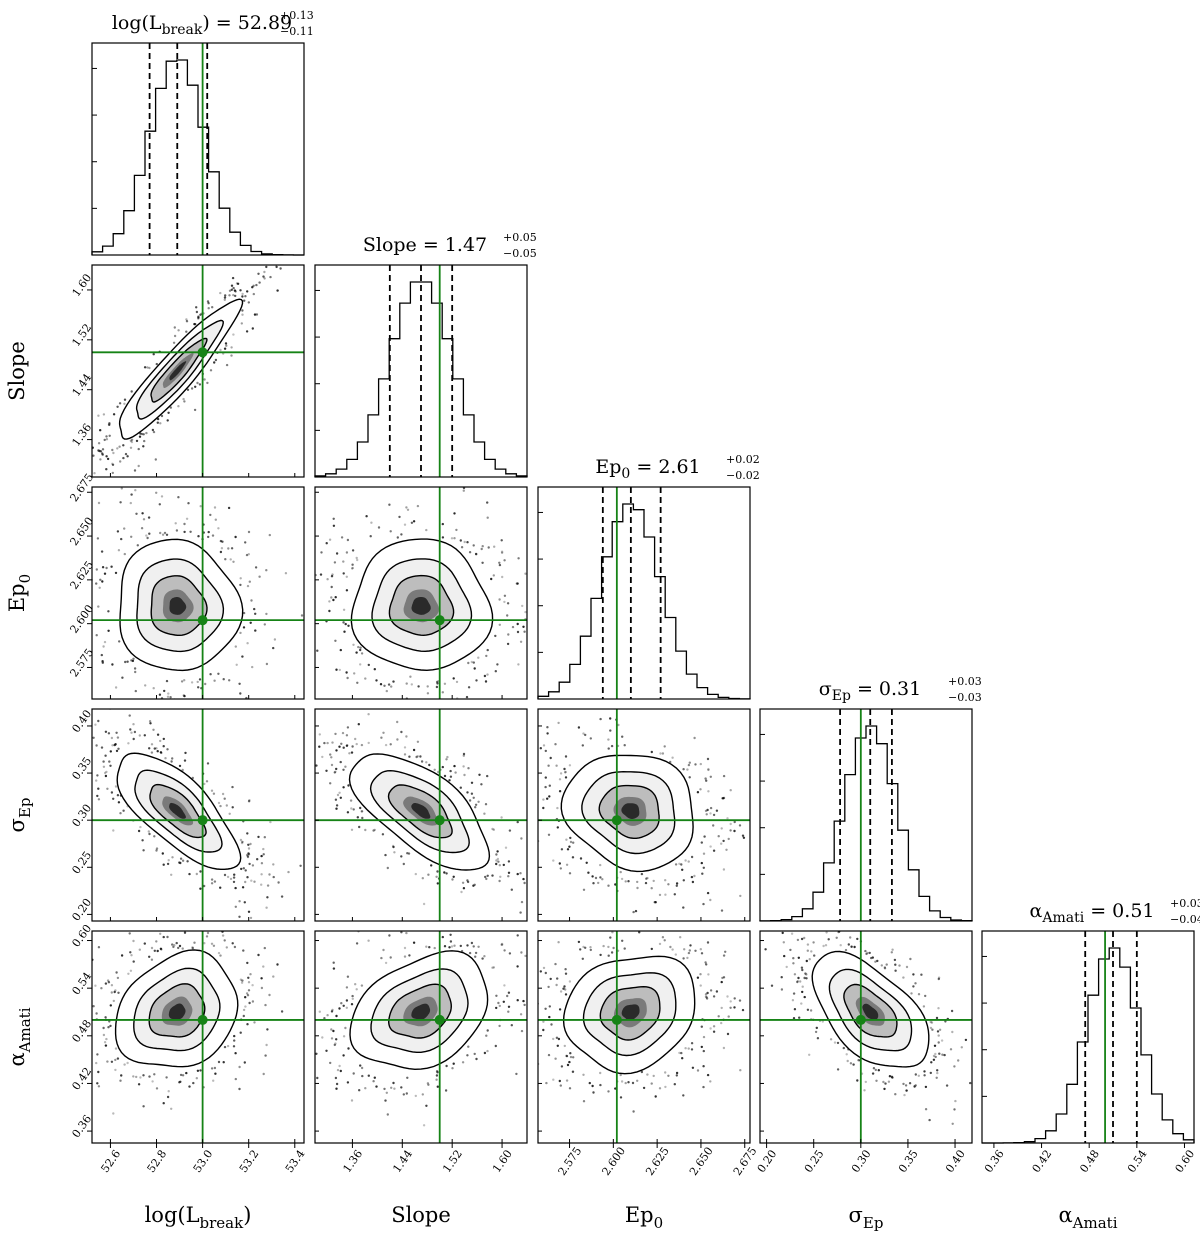 The image size is (1200, 1236). Describe the element at coordinates (202, 132) in the screenshot. I see `panel-hist-logL: log(Lbreak) = 52.89+0.13−0.11` at that location.